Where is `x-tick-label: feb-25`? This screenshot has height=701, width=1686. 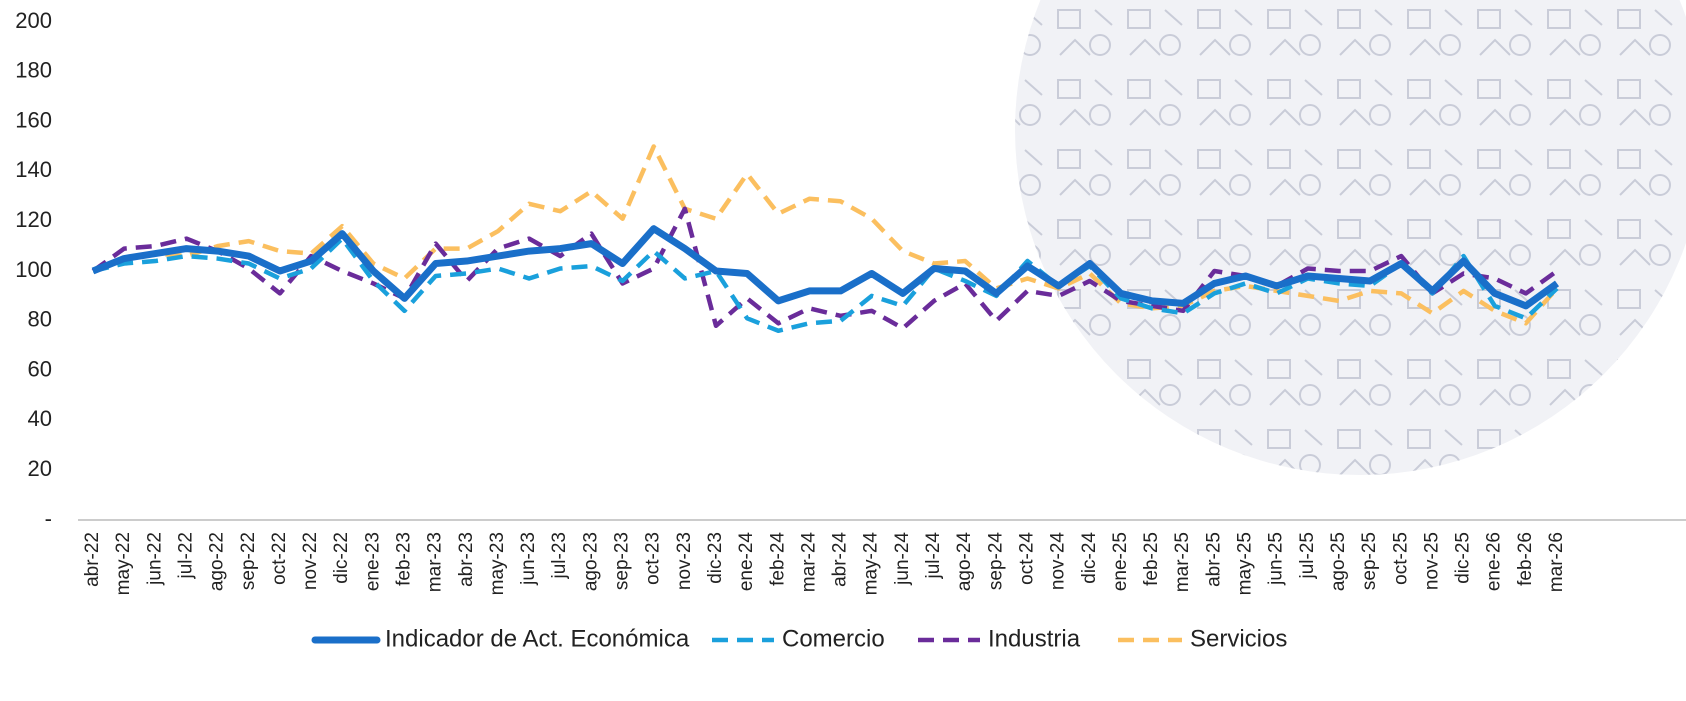 x-tick-label: feb-25 is located at coordinates (1151, 559).